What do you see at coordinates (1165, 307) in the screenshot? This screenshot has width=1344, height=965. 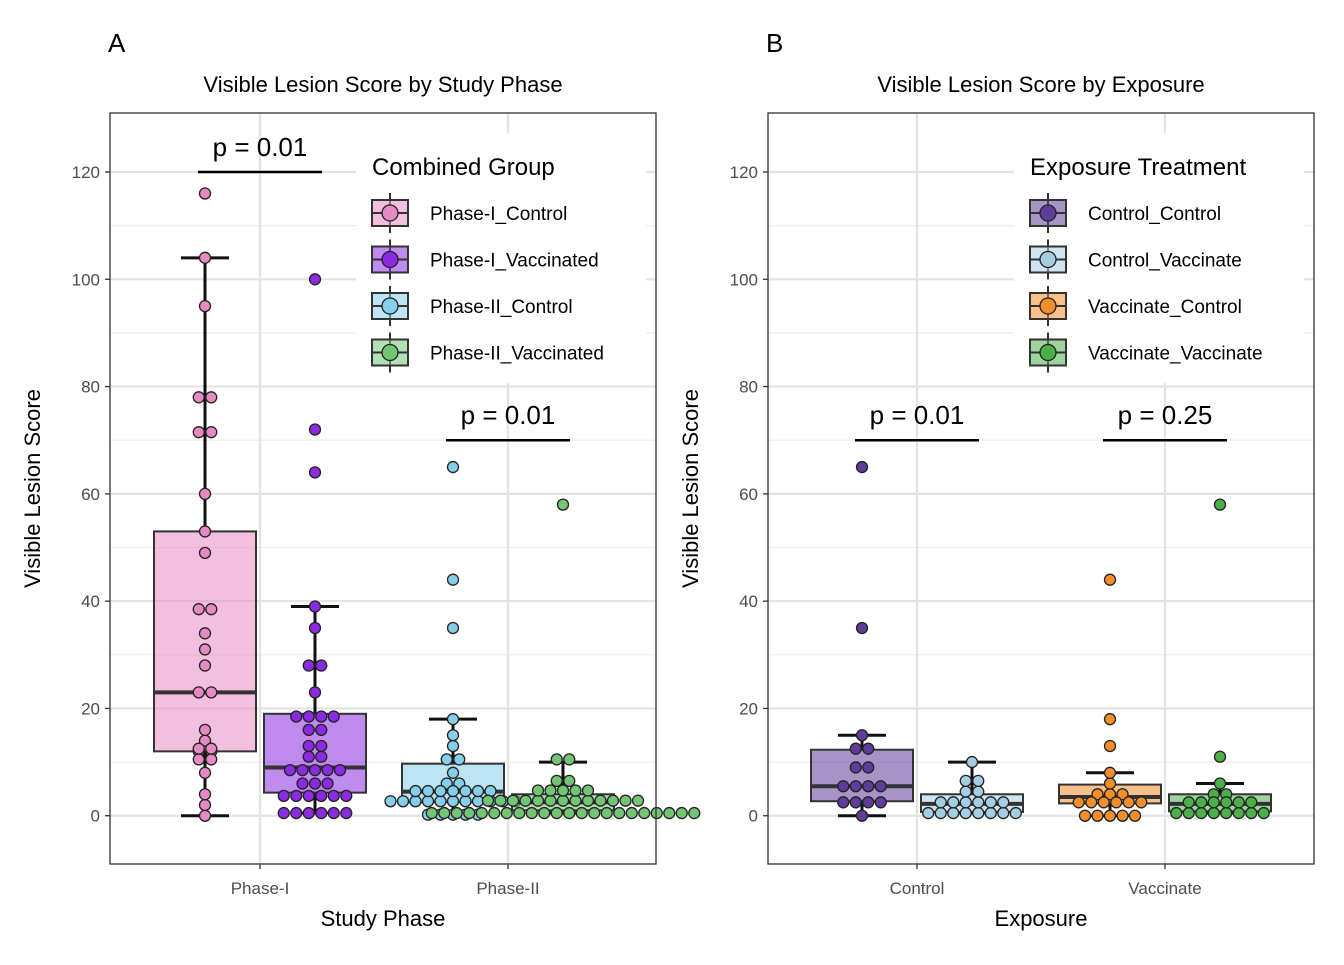 I see `legend-label: Vaccinate_Control` at bounding box center [1165, 307].